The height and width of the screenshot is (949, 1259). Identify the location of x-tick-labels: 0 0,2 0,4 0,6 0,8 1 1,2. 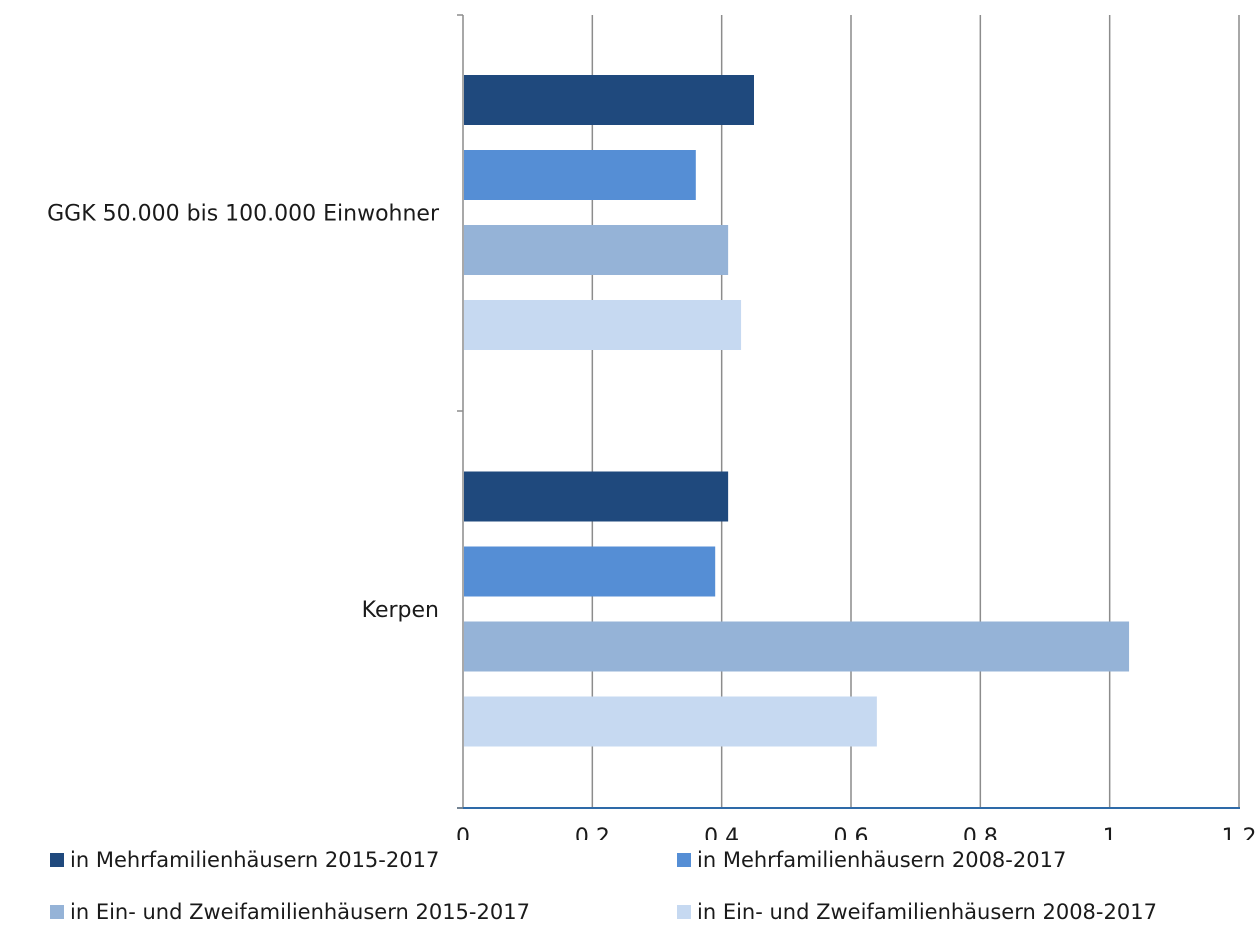
(856, 832).